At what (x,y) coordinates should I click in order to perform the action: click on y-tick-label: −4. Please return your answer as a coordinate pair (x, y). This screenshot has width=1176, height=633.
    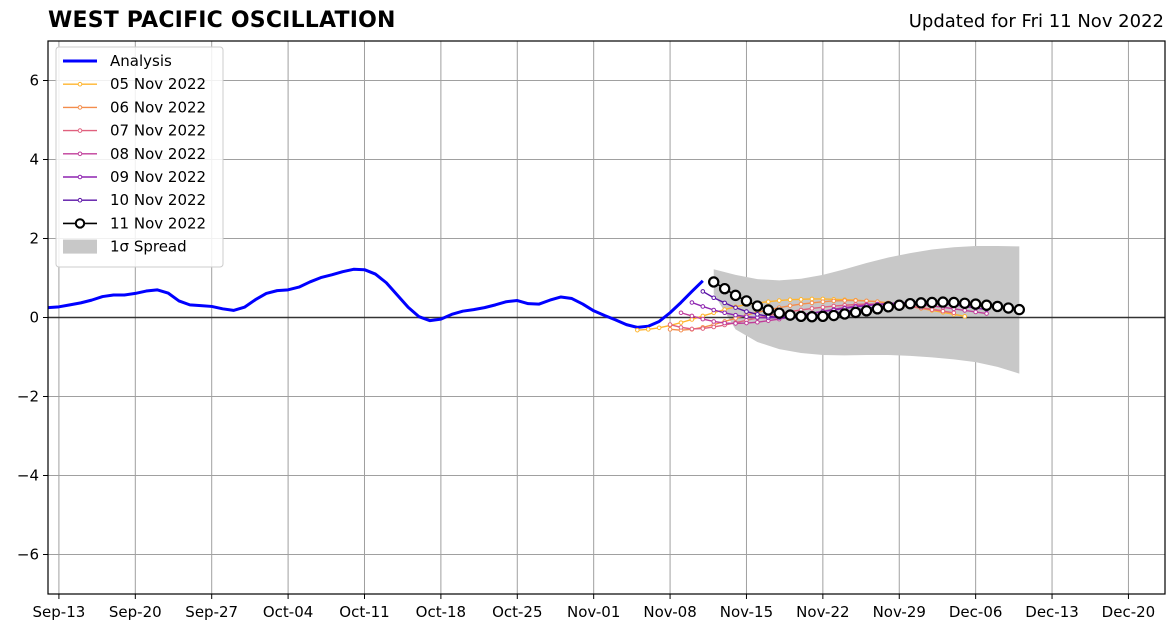
    Looking at the image, I should click on (28, 476).